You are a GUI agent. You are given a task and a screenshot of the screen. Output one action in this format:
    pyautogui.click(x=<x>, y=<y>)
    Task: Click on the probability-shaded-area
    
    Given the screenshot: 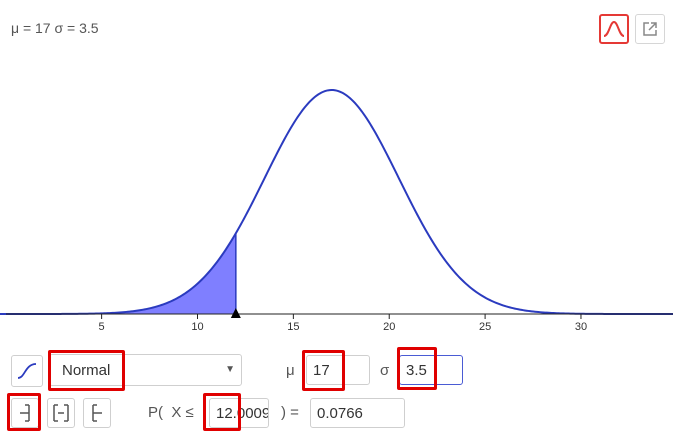 What is the action you would take?
    pyautogui.click(x=118, y=273)
    